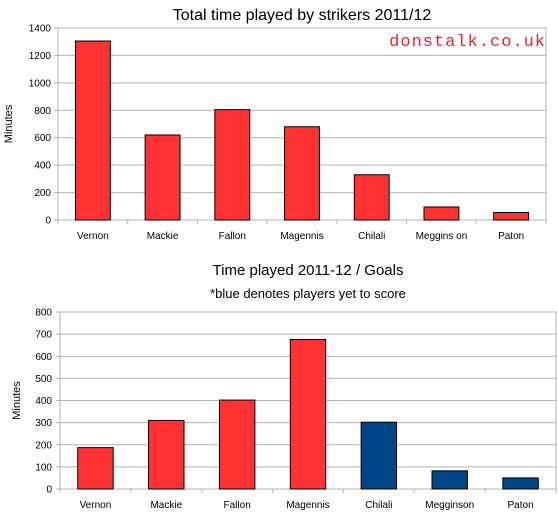  Describe the element at coordinates (43, 467) in the screenshot. I see `y-tick-label: 100` at that location.